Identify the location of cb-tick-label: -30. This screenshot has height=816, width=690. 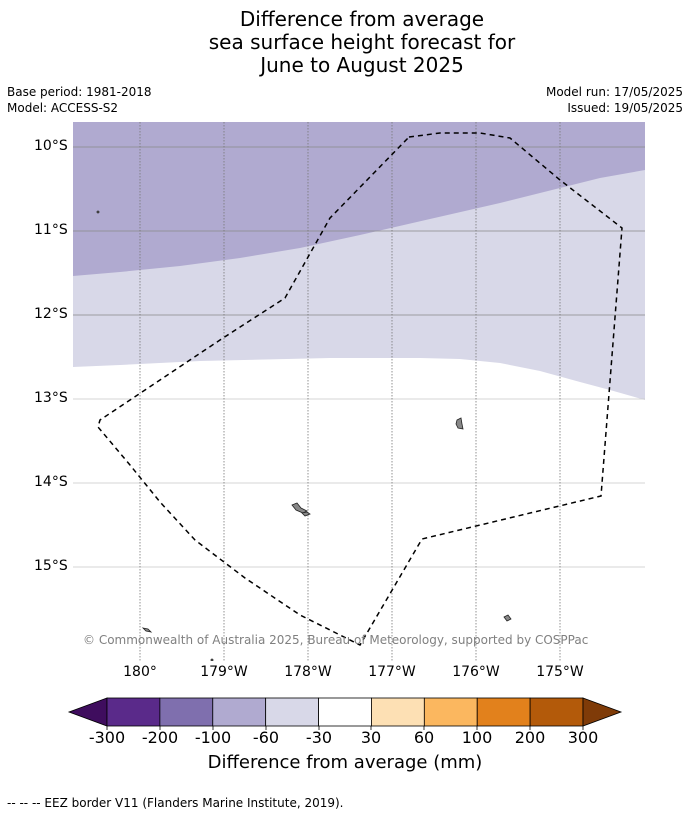
(319, 737).